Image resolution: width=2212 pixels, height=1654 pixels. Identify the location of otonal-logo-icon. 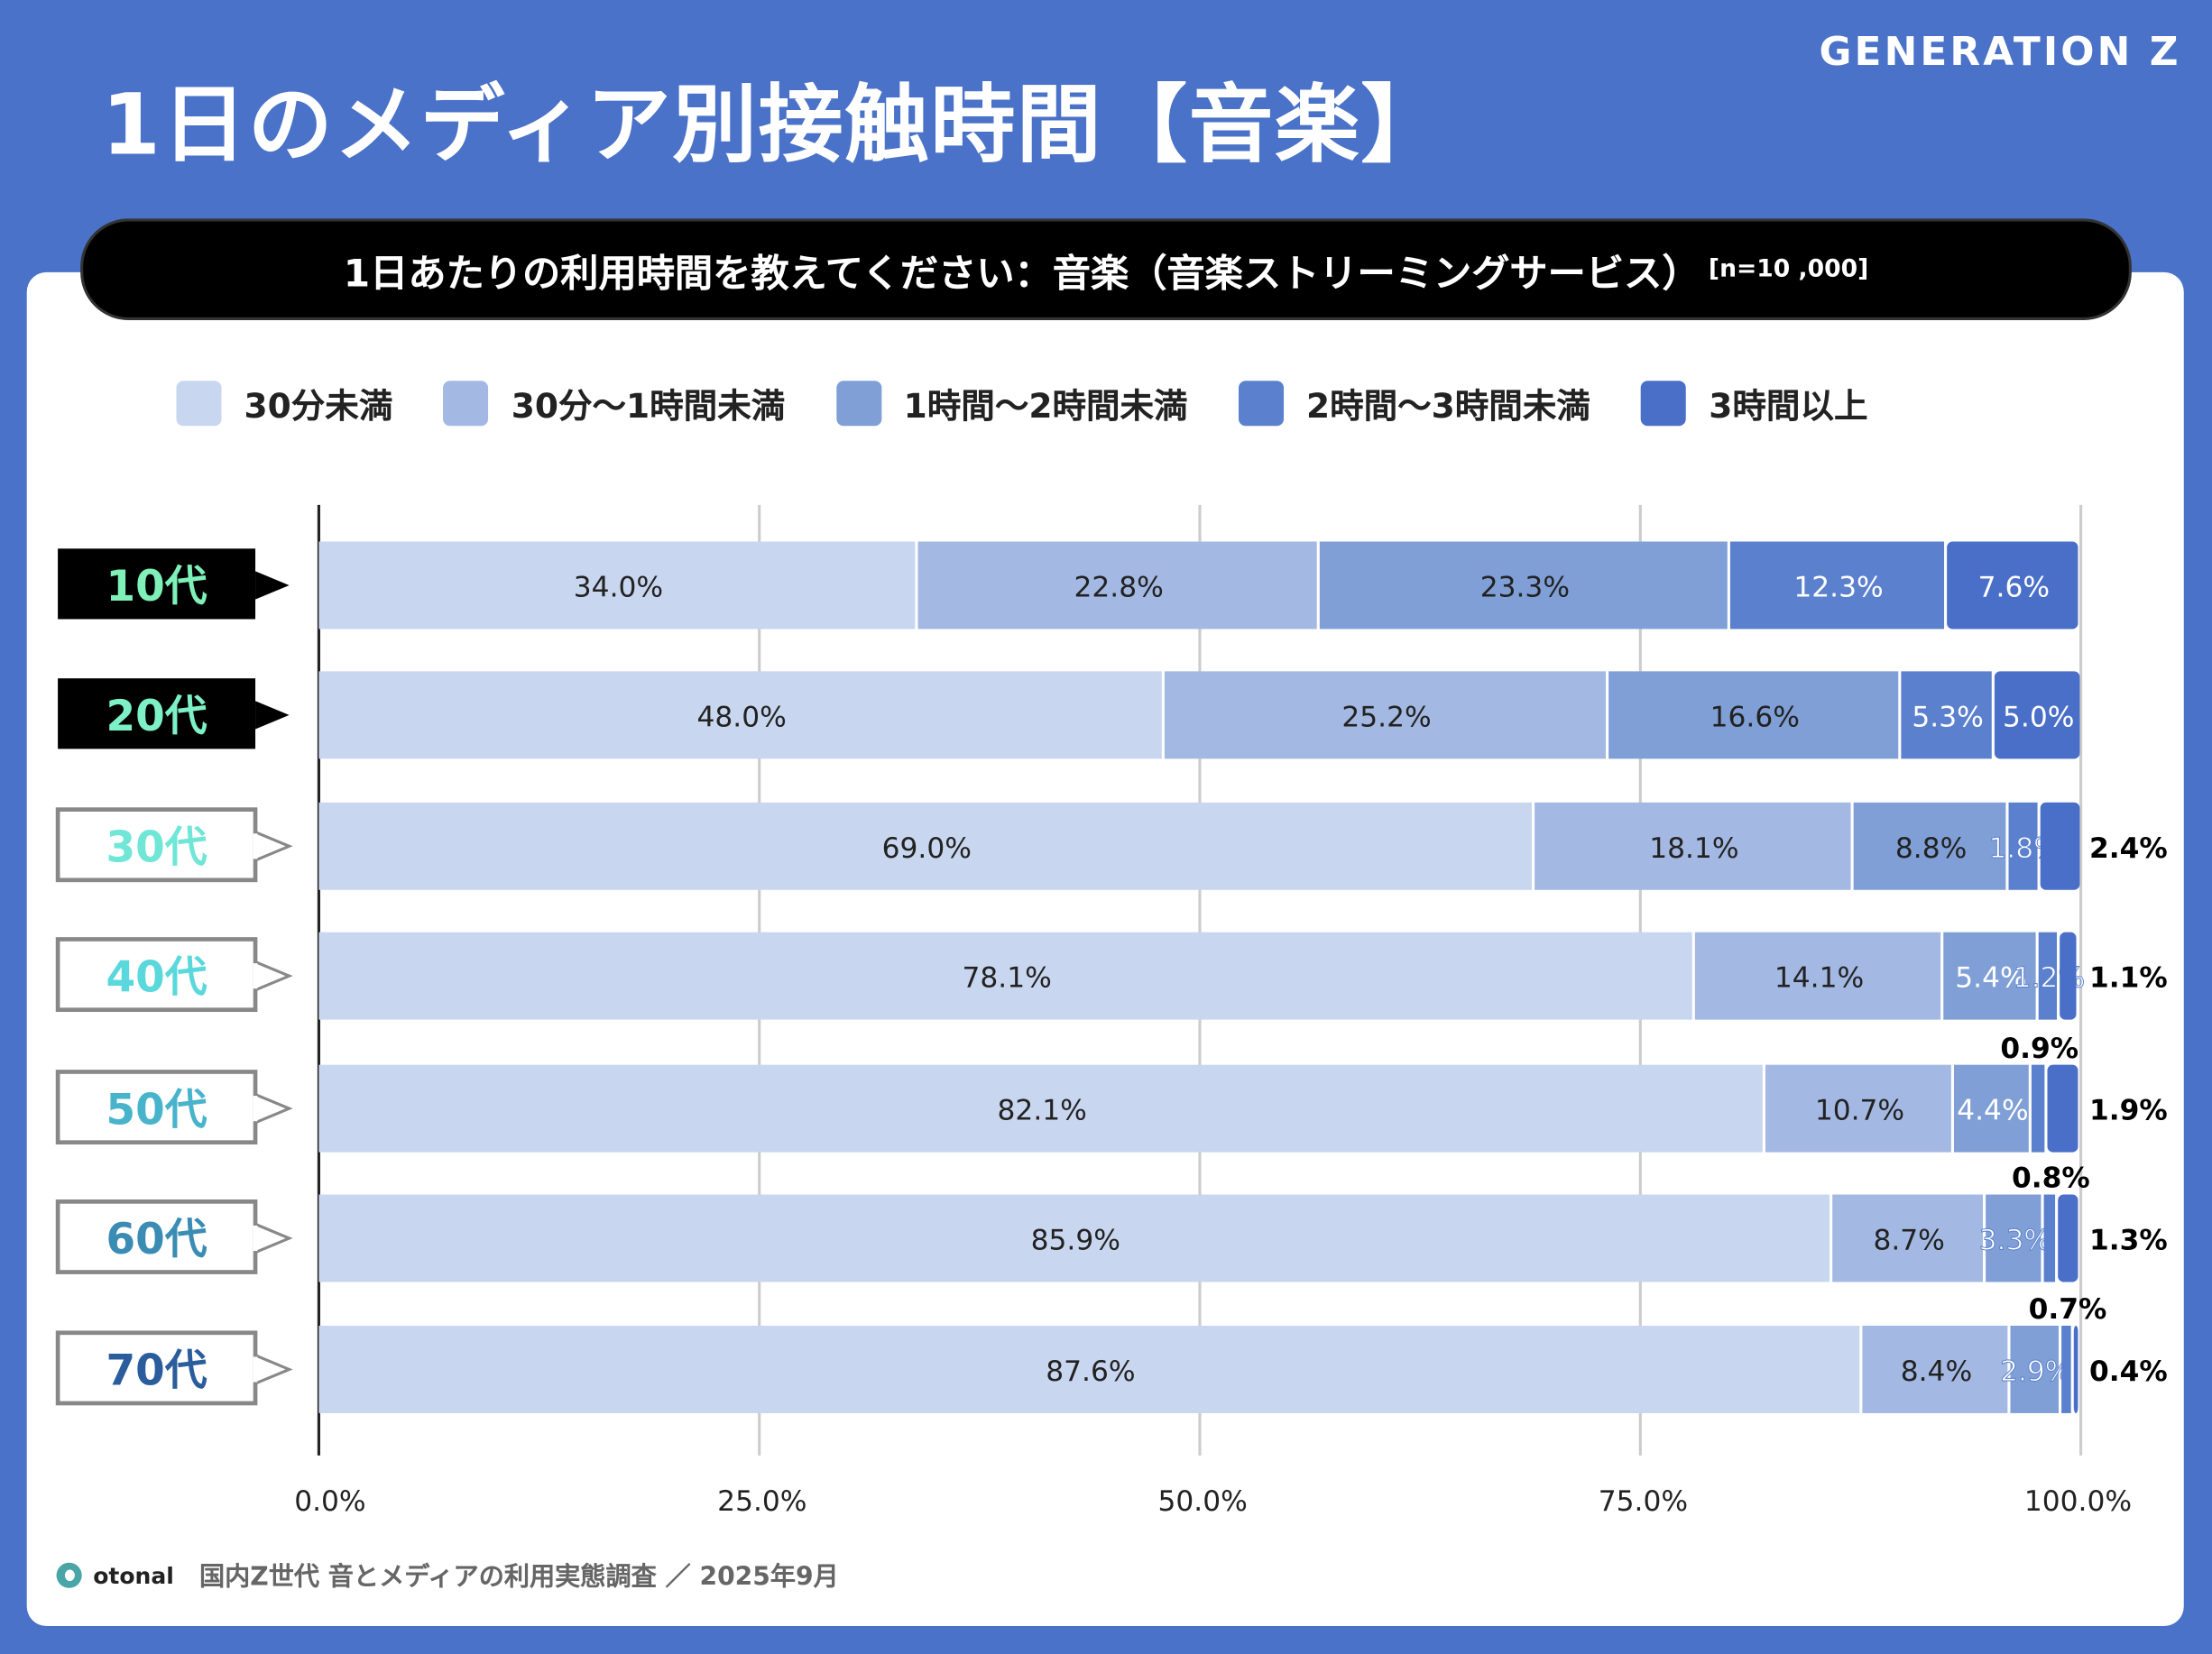
(69, 1575).